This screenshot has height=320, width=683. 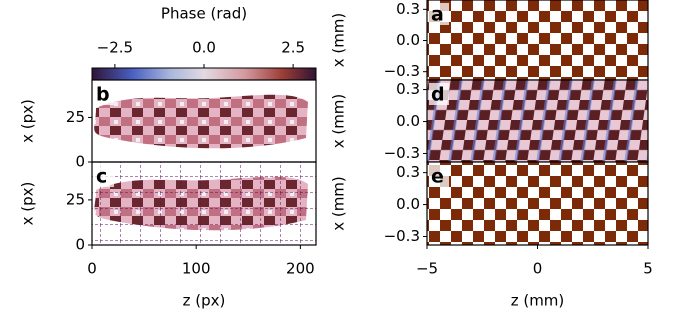 I want to click on panel-label: e, so click(x=437, y=177).